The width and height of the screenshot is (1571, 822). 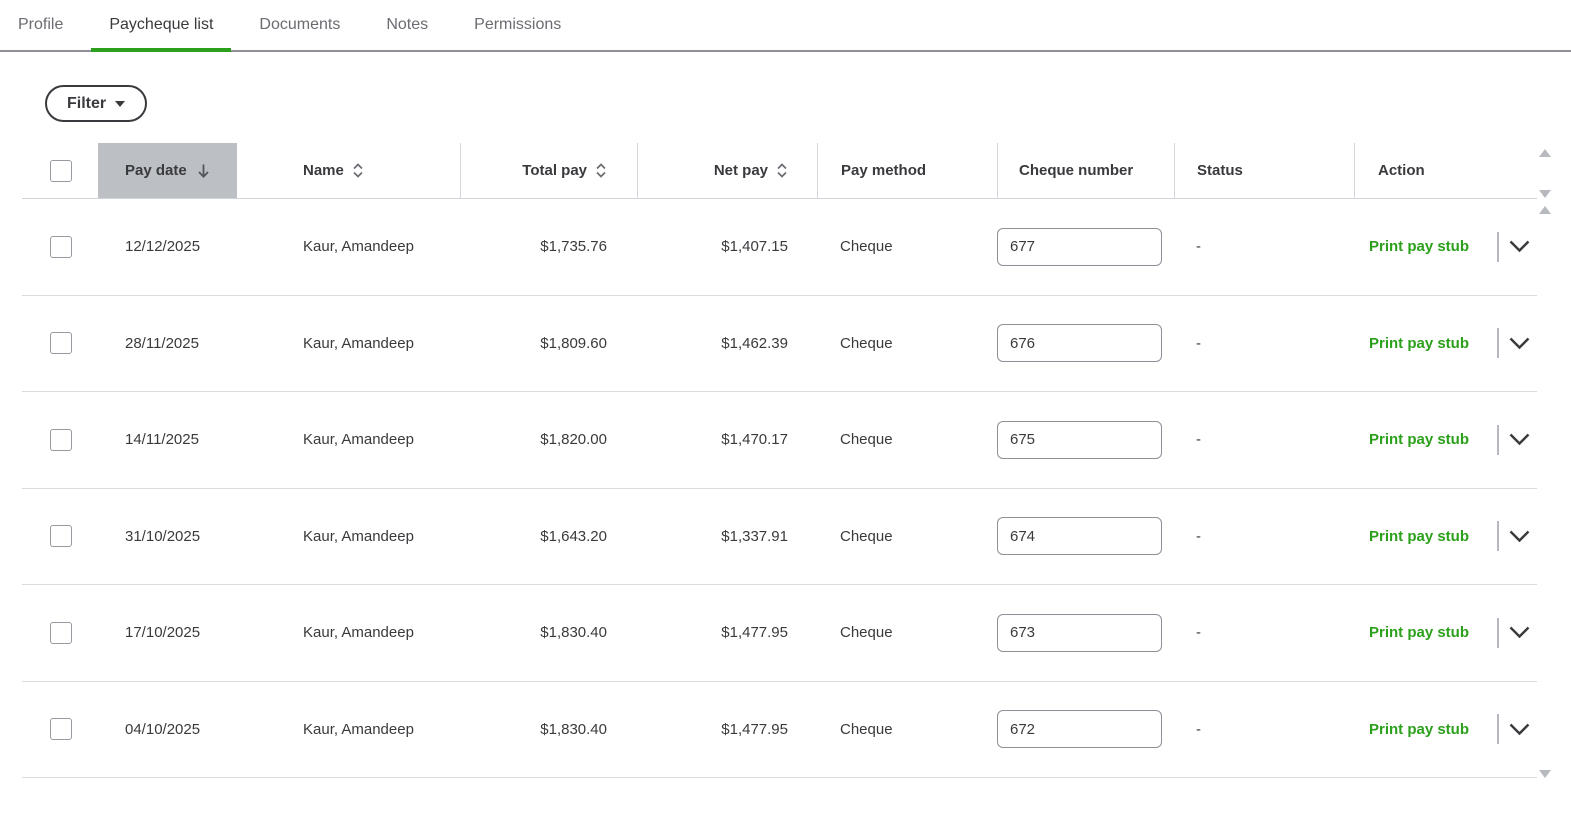 I want to click on column-label: Total pay, so click(x=554, y=170).